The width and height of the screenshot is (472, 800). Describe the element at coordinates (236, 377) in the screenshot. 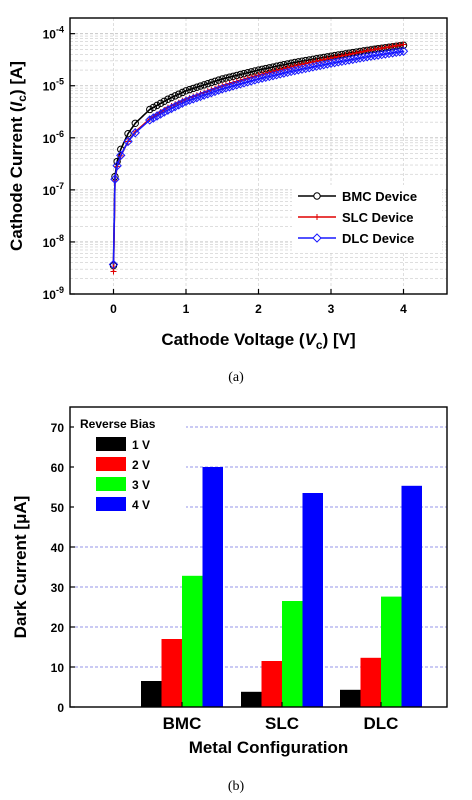

I see `caption-a: (a)` at that location.